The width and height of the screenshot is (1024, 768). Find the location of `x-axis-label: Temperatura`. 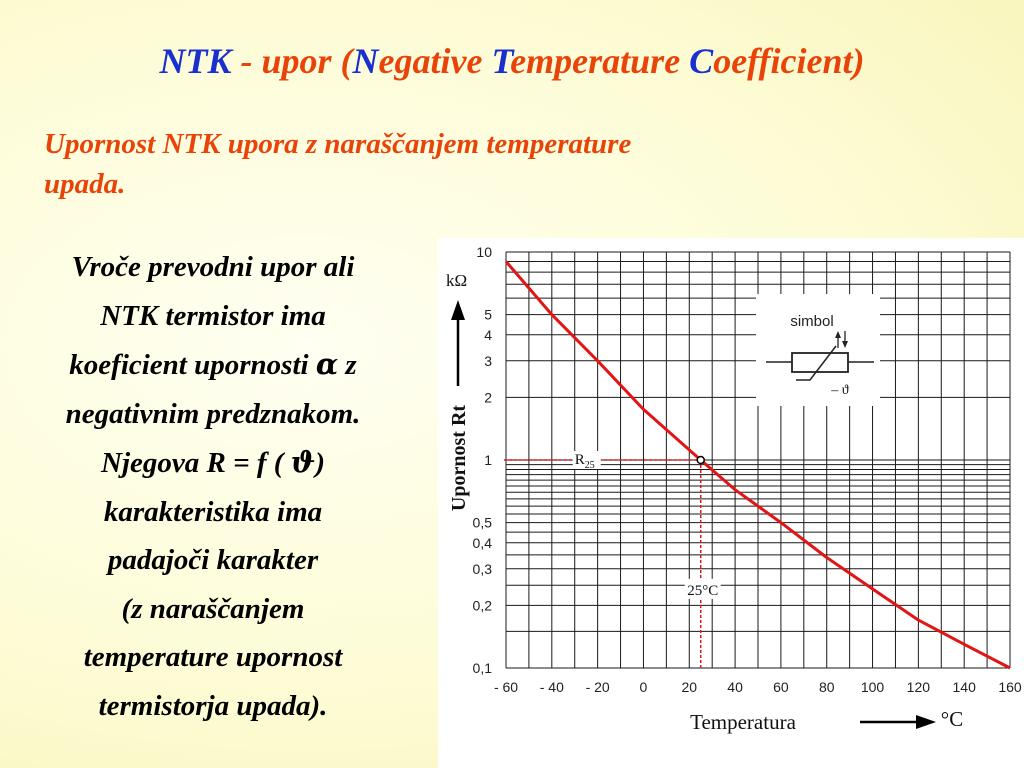

x-axis-label: Temperatura is located at coordinates (743, 722).